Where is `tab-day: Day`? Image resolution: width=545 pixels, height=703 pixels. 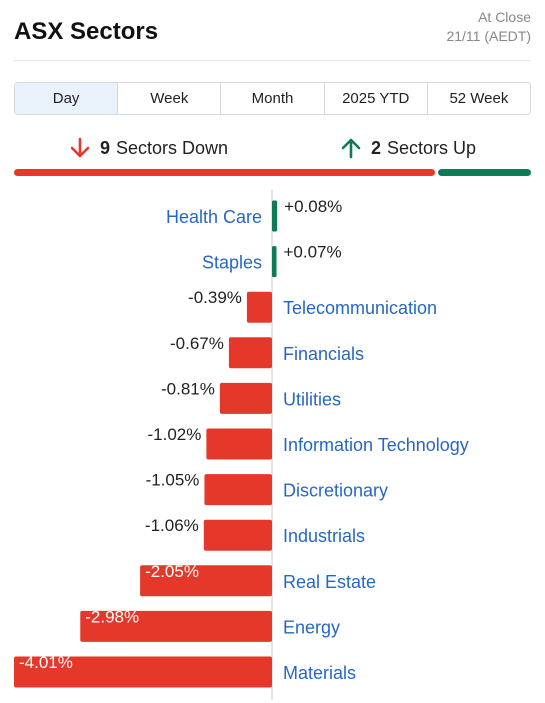
tab-day: Day is located at coordinates (66, 98).